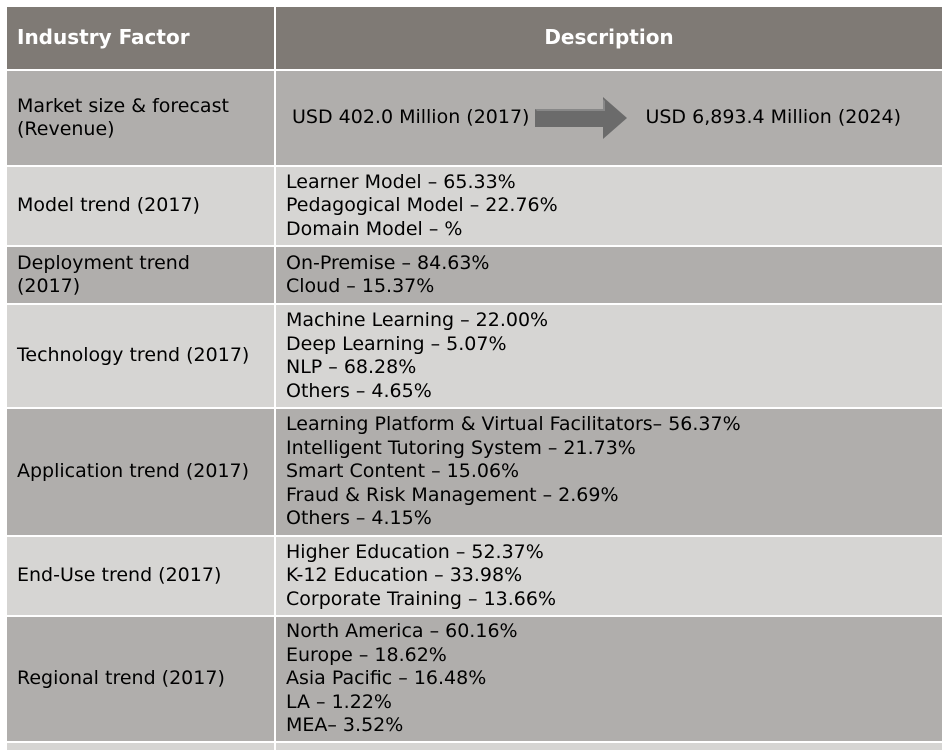 The height and width of the screenshot is (750, 948). Describe the element at coordinates (140, 472) in the screenshot. I see `application-trend-label: Application trend (2017)` at that location.